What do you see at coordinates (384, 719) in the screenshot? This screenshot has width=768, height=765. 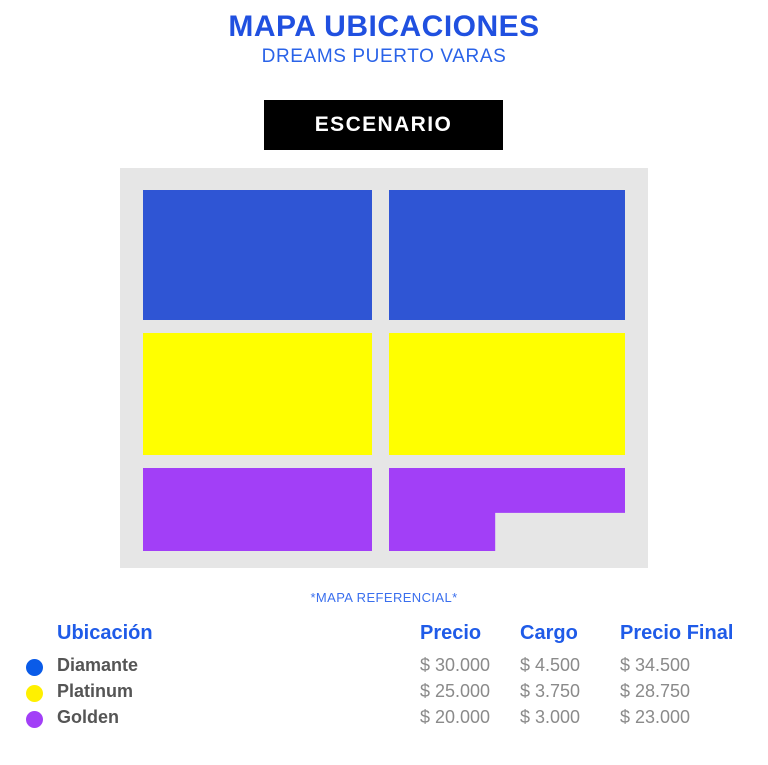 I see `table-row: Golden $ 20.000 $ 3.000 $ 23.000` at bounding box center [384, 719].